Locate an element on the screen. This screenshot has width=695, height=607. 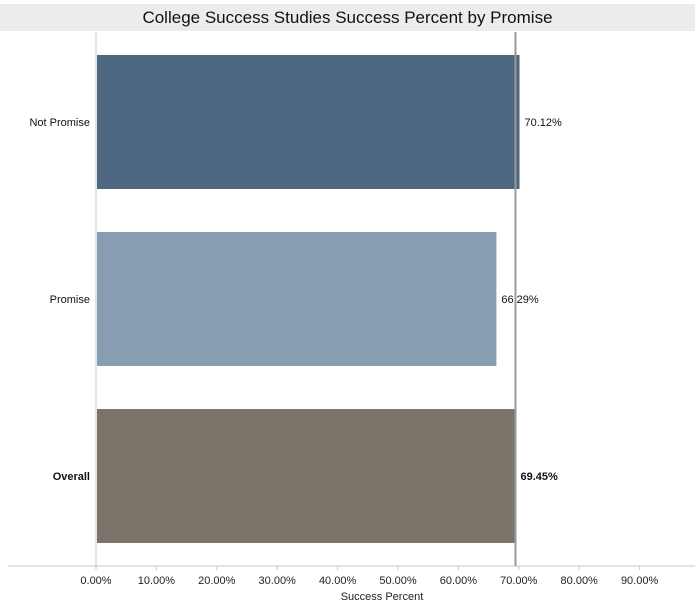
x-tick-label: 30.00% is located at coordinates (278, 581).